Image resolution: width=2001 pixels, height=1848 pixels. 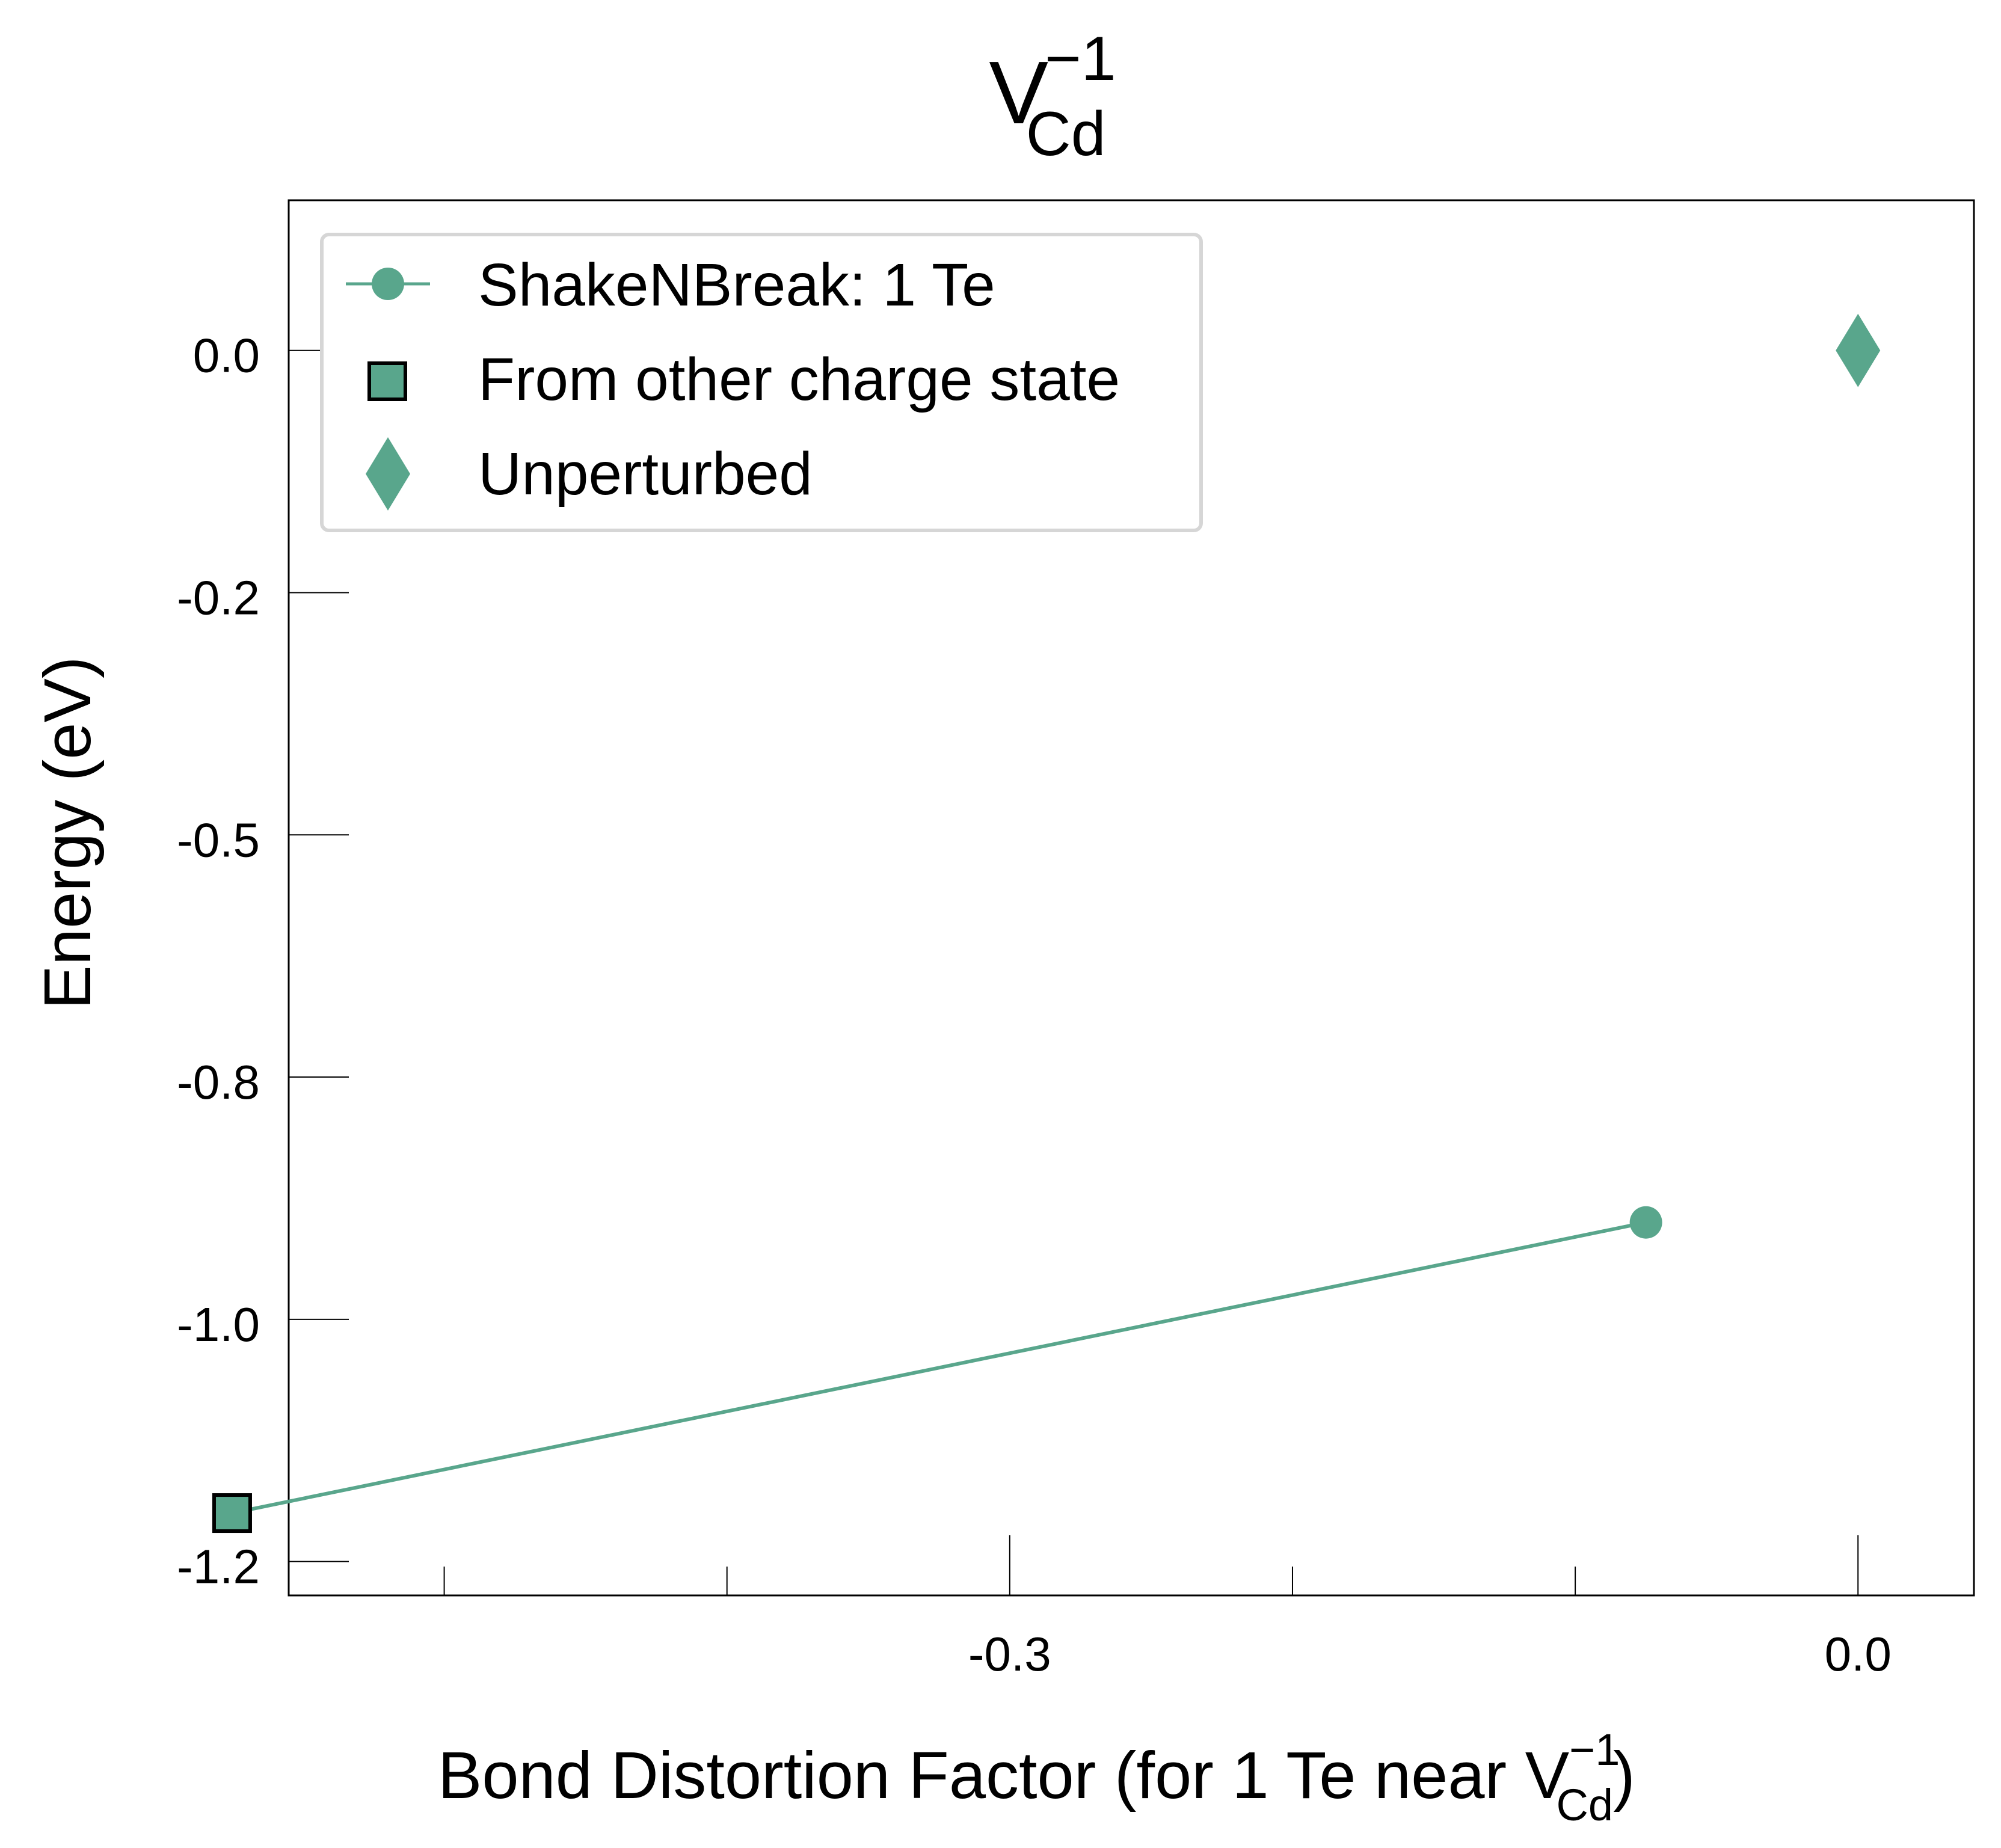 I want to click on legend-entry-other-charge-state: From other charge state, so click(x=743, y=379).